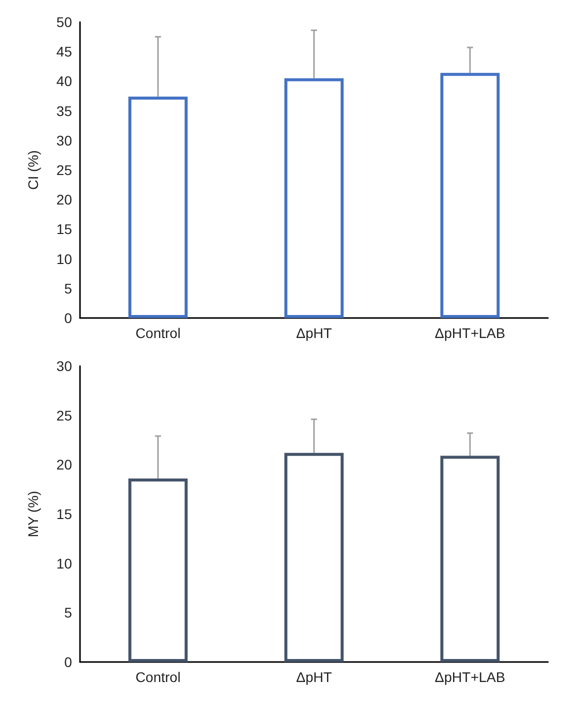  I want to click on y-axis-title: CI (%), so click(33, 170).